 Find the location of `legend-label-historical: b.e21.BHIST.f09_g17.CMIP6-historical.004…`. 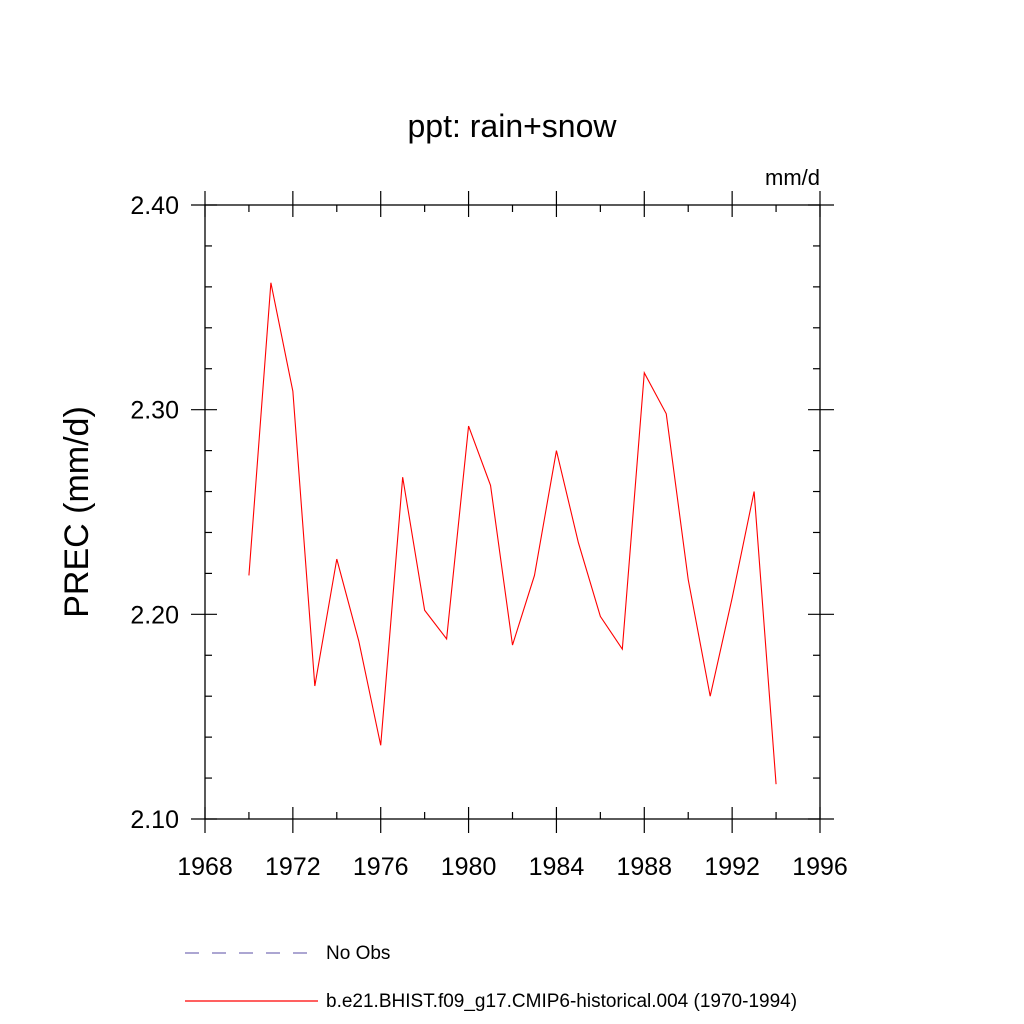

legend-label-historical: b.e21.BHIST.f09_g17.CMIP6-historical.004… is located at coordinates (561, 1001).